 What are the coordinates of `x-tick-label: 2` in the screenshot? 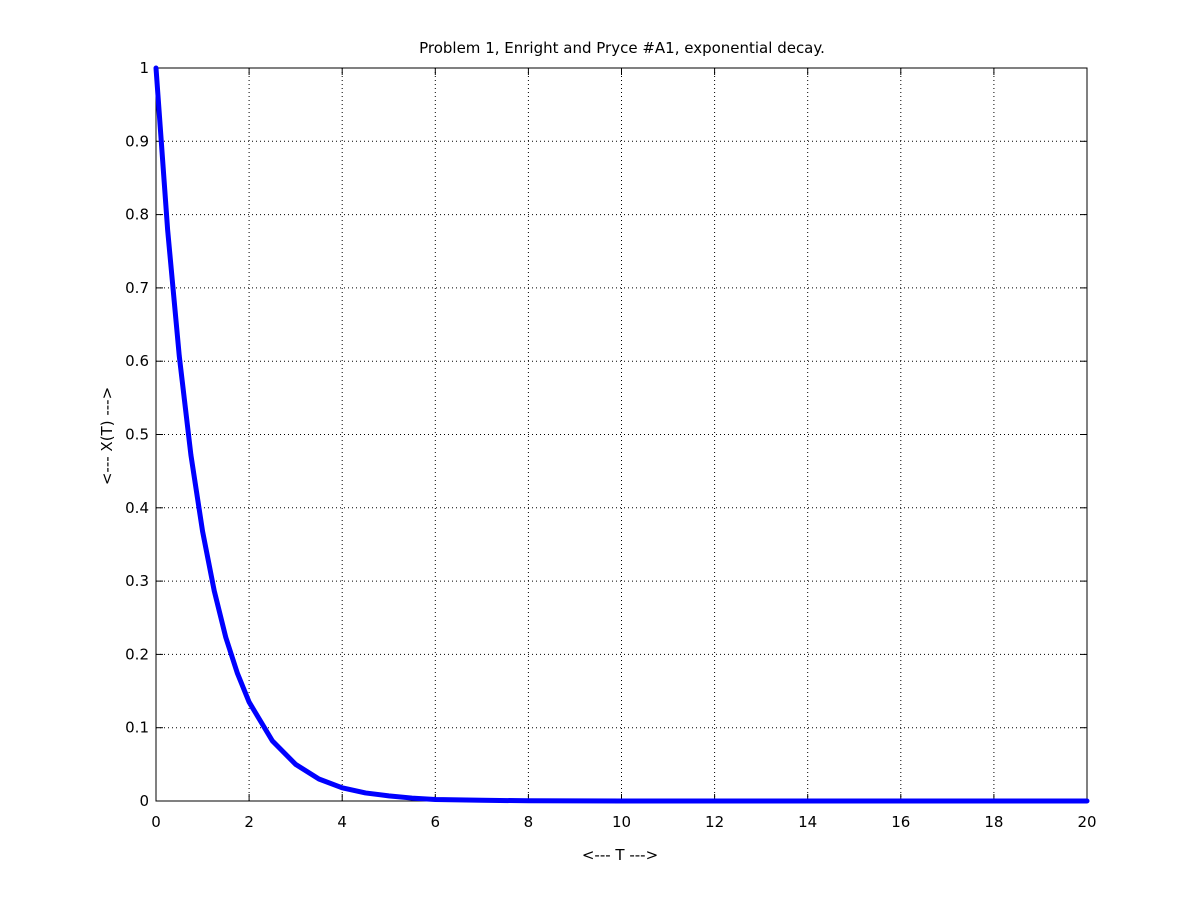 It's located at (249, 822).